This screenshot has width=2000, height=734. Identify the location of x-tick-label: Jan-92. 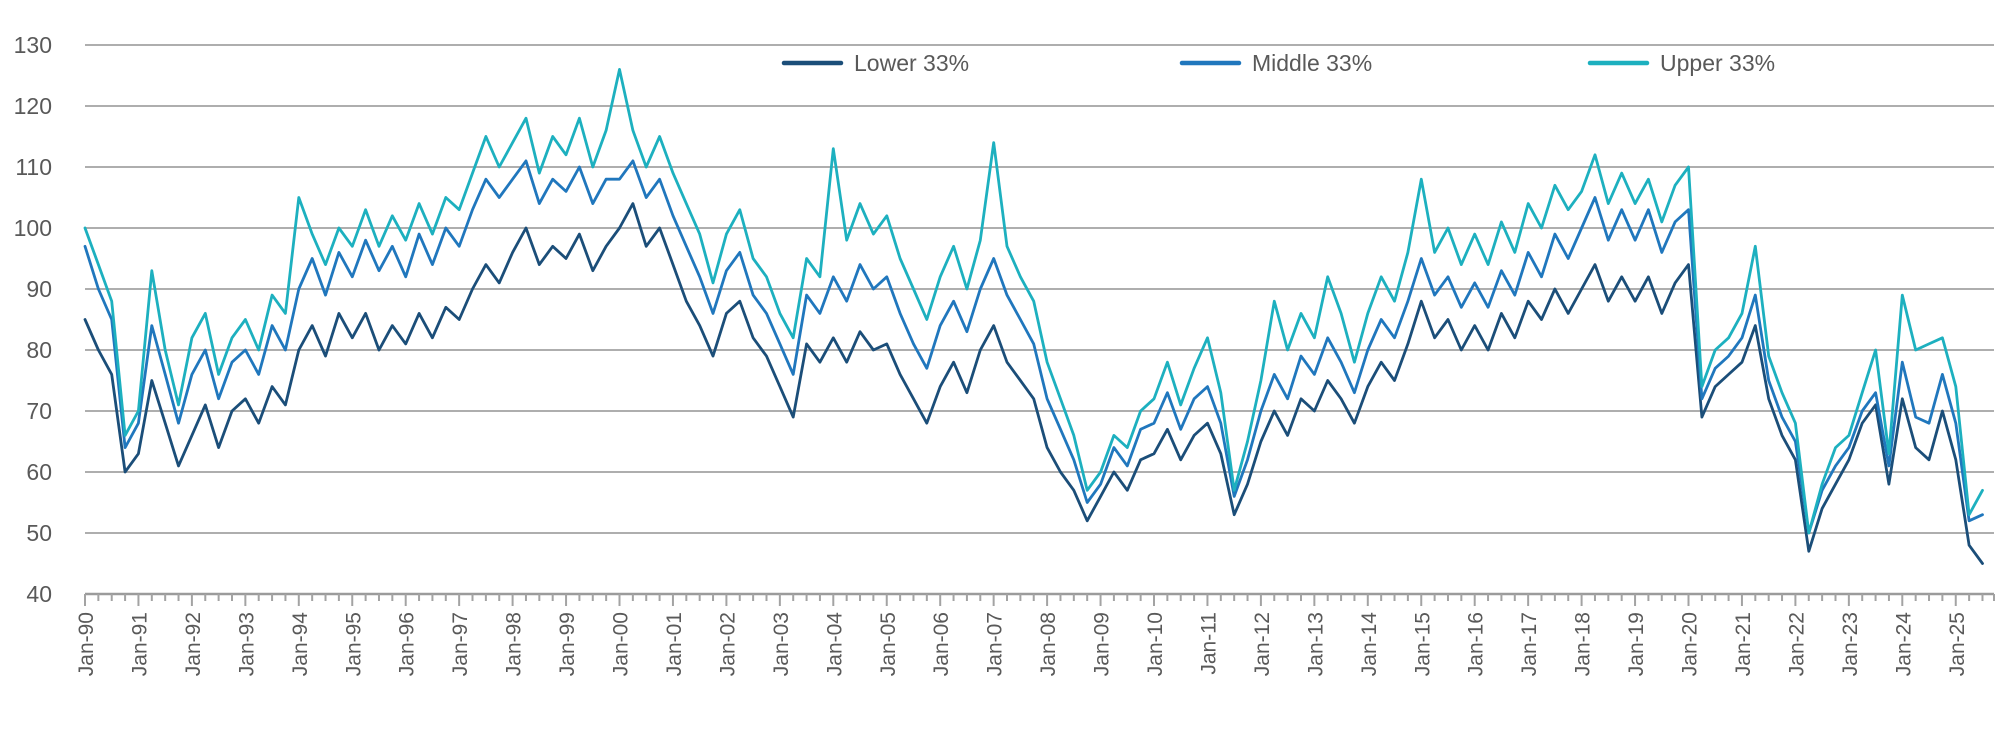
(193, 644).